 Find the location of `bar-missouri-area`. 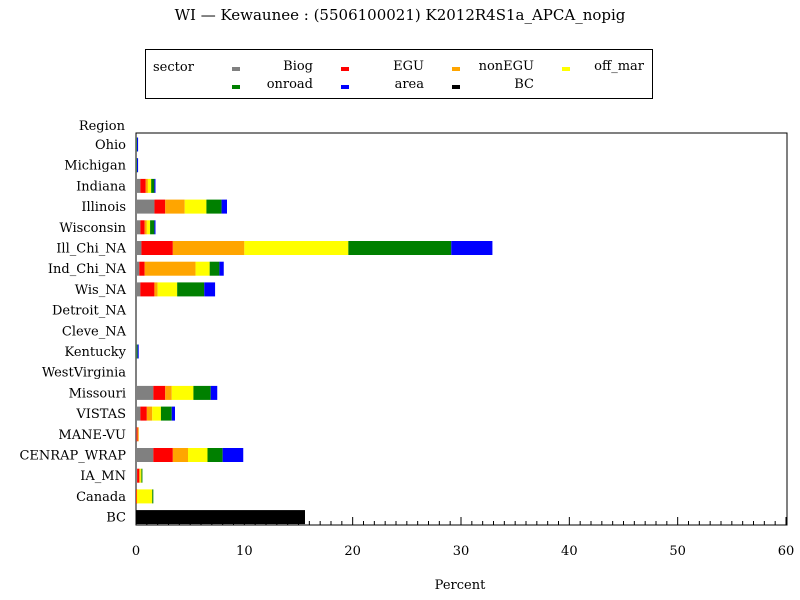

bar-missouri-area is located at coordinates (214, 392).